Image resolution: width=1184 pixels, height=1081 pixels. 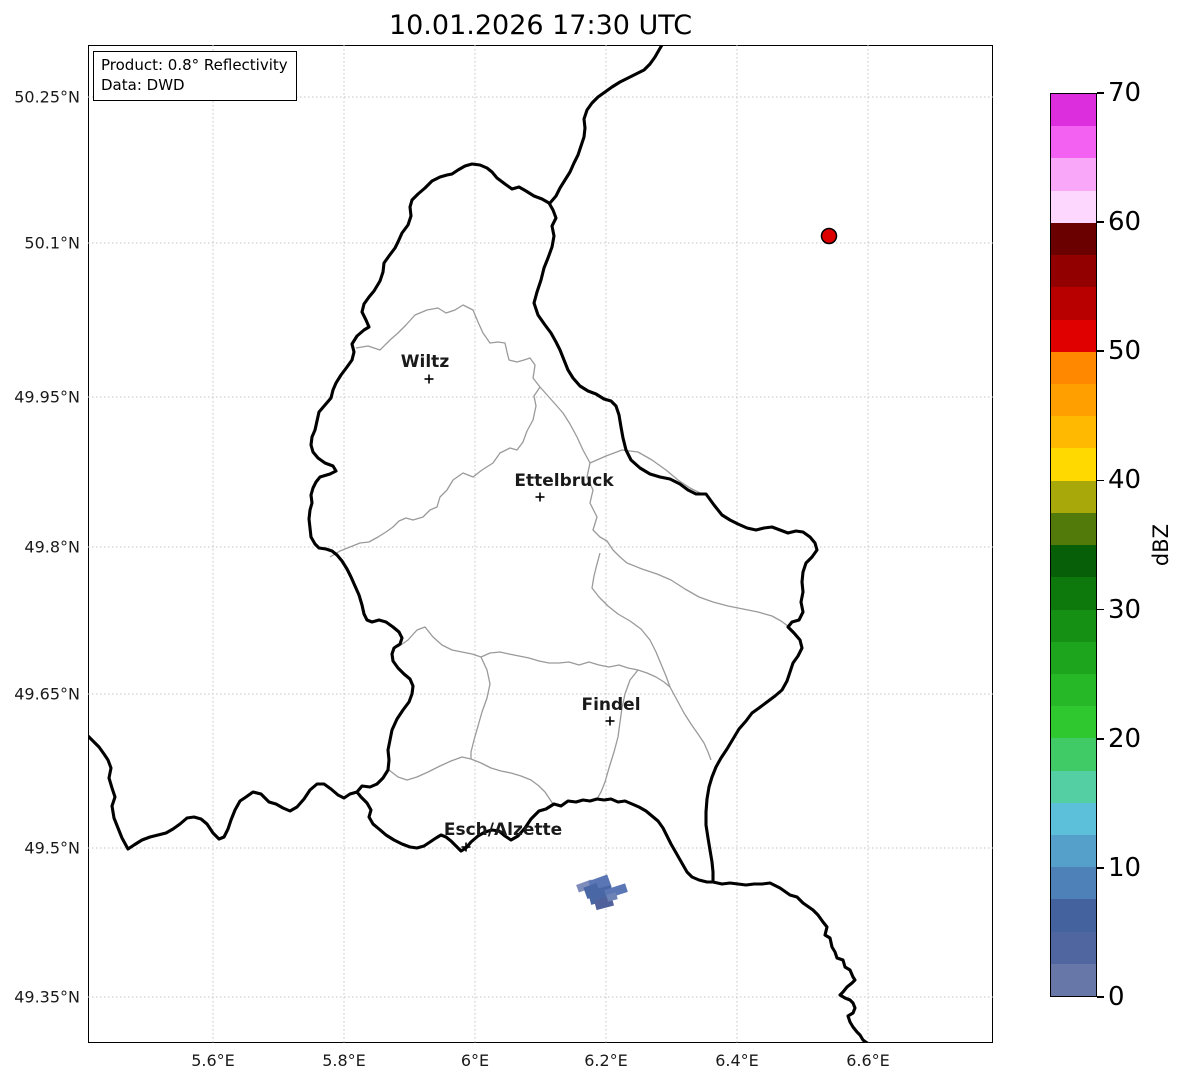 What do you see at coordinates (1125, 222) in the screenshot?
I see `colorbar-tick-label: 60` at bounding box center [1125, 222].